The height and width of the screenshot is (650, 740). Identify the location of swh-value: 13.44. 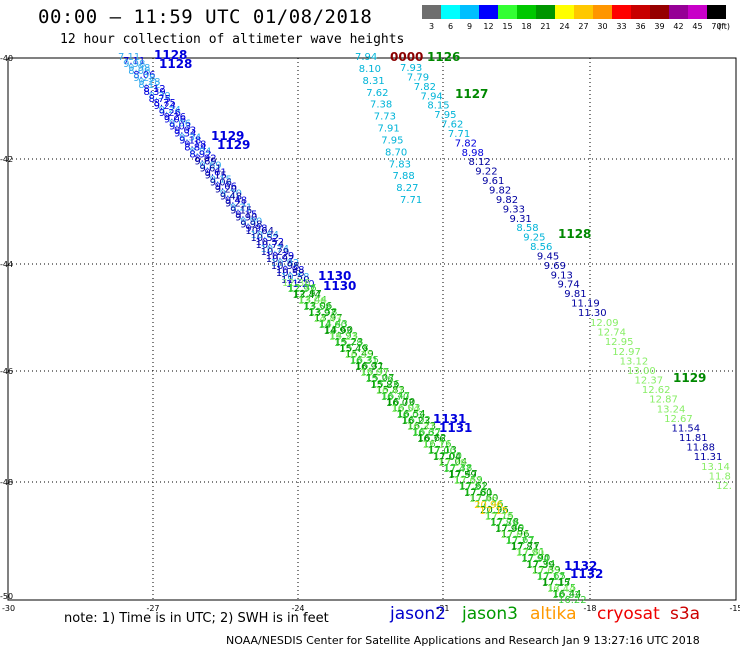
(306, 295).